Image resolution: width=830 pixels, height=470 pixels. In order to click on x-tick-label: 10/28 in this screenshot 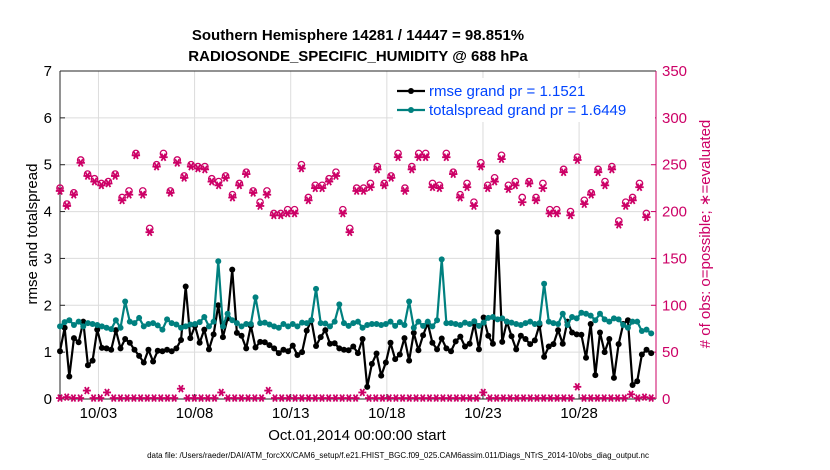, I will do `click(579, 413)`.